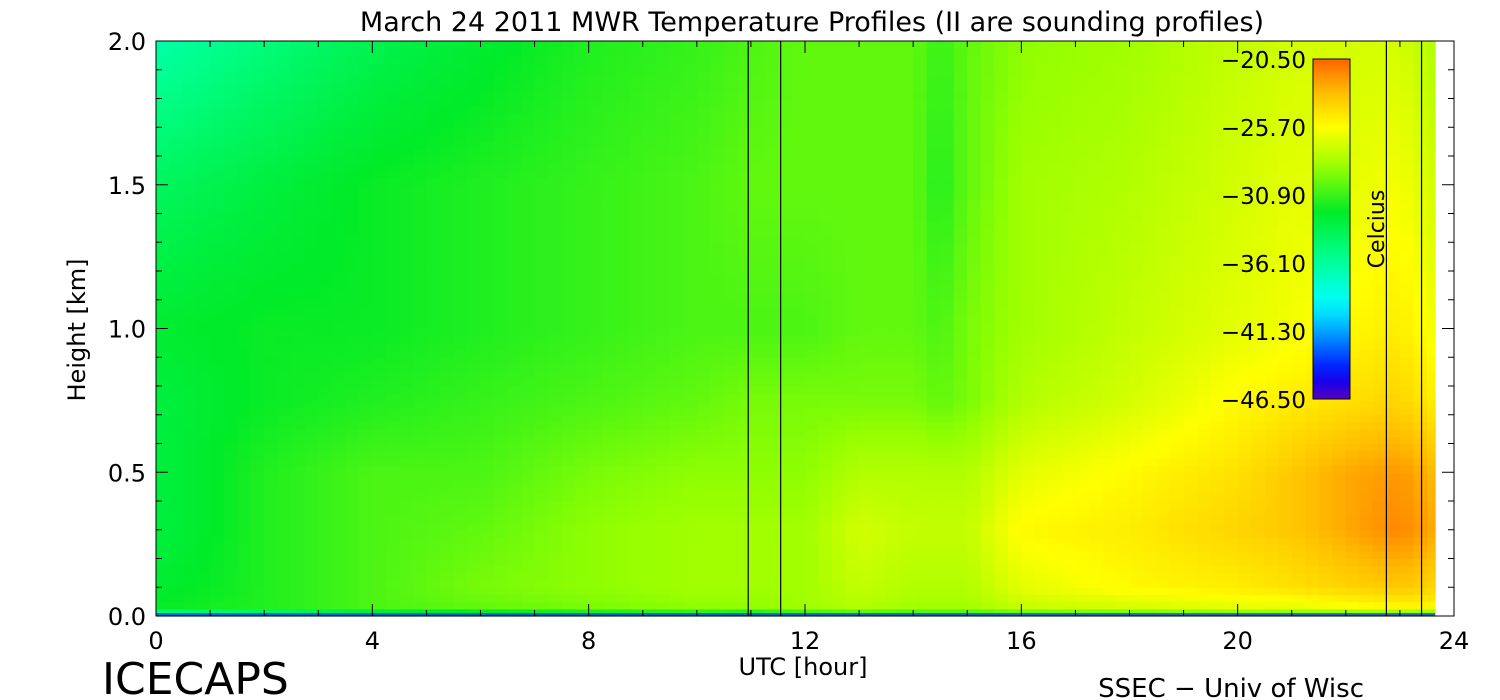 This screenshot has height=700, width=1500. Describe the element at coordinates (155, 641) in the screenshot. I see `x-tick-label: 0` at that location.